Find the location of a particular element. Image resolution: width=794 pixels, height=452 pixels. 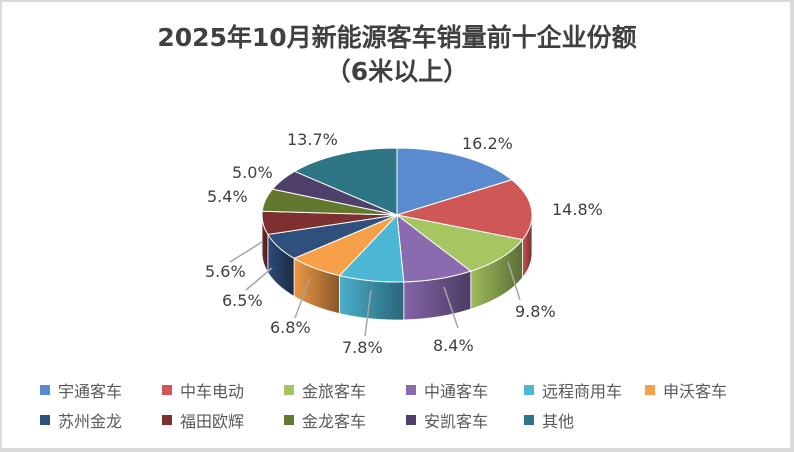

legend-item: 福田欧辉 is located at coordinates (203, 420).